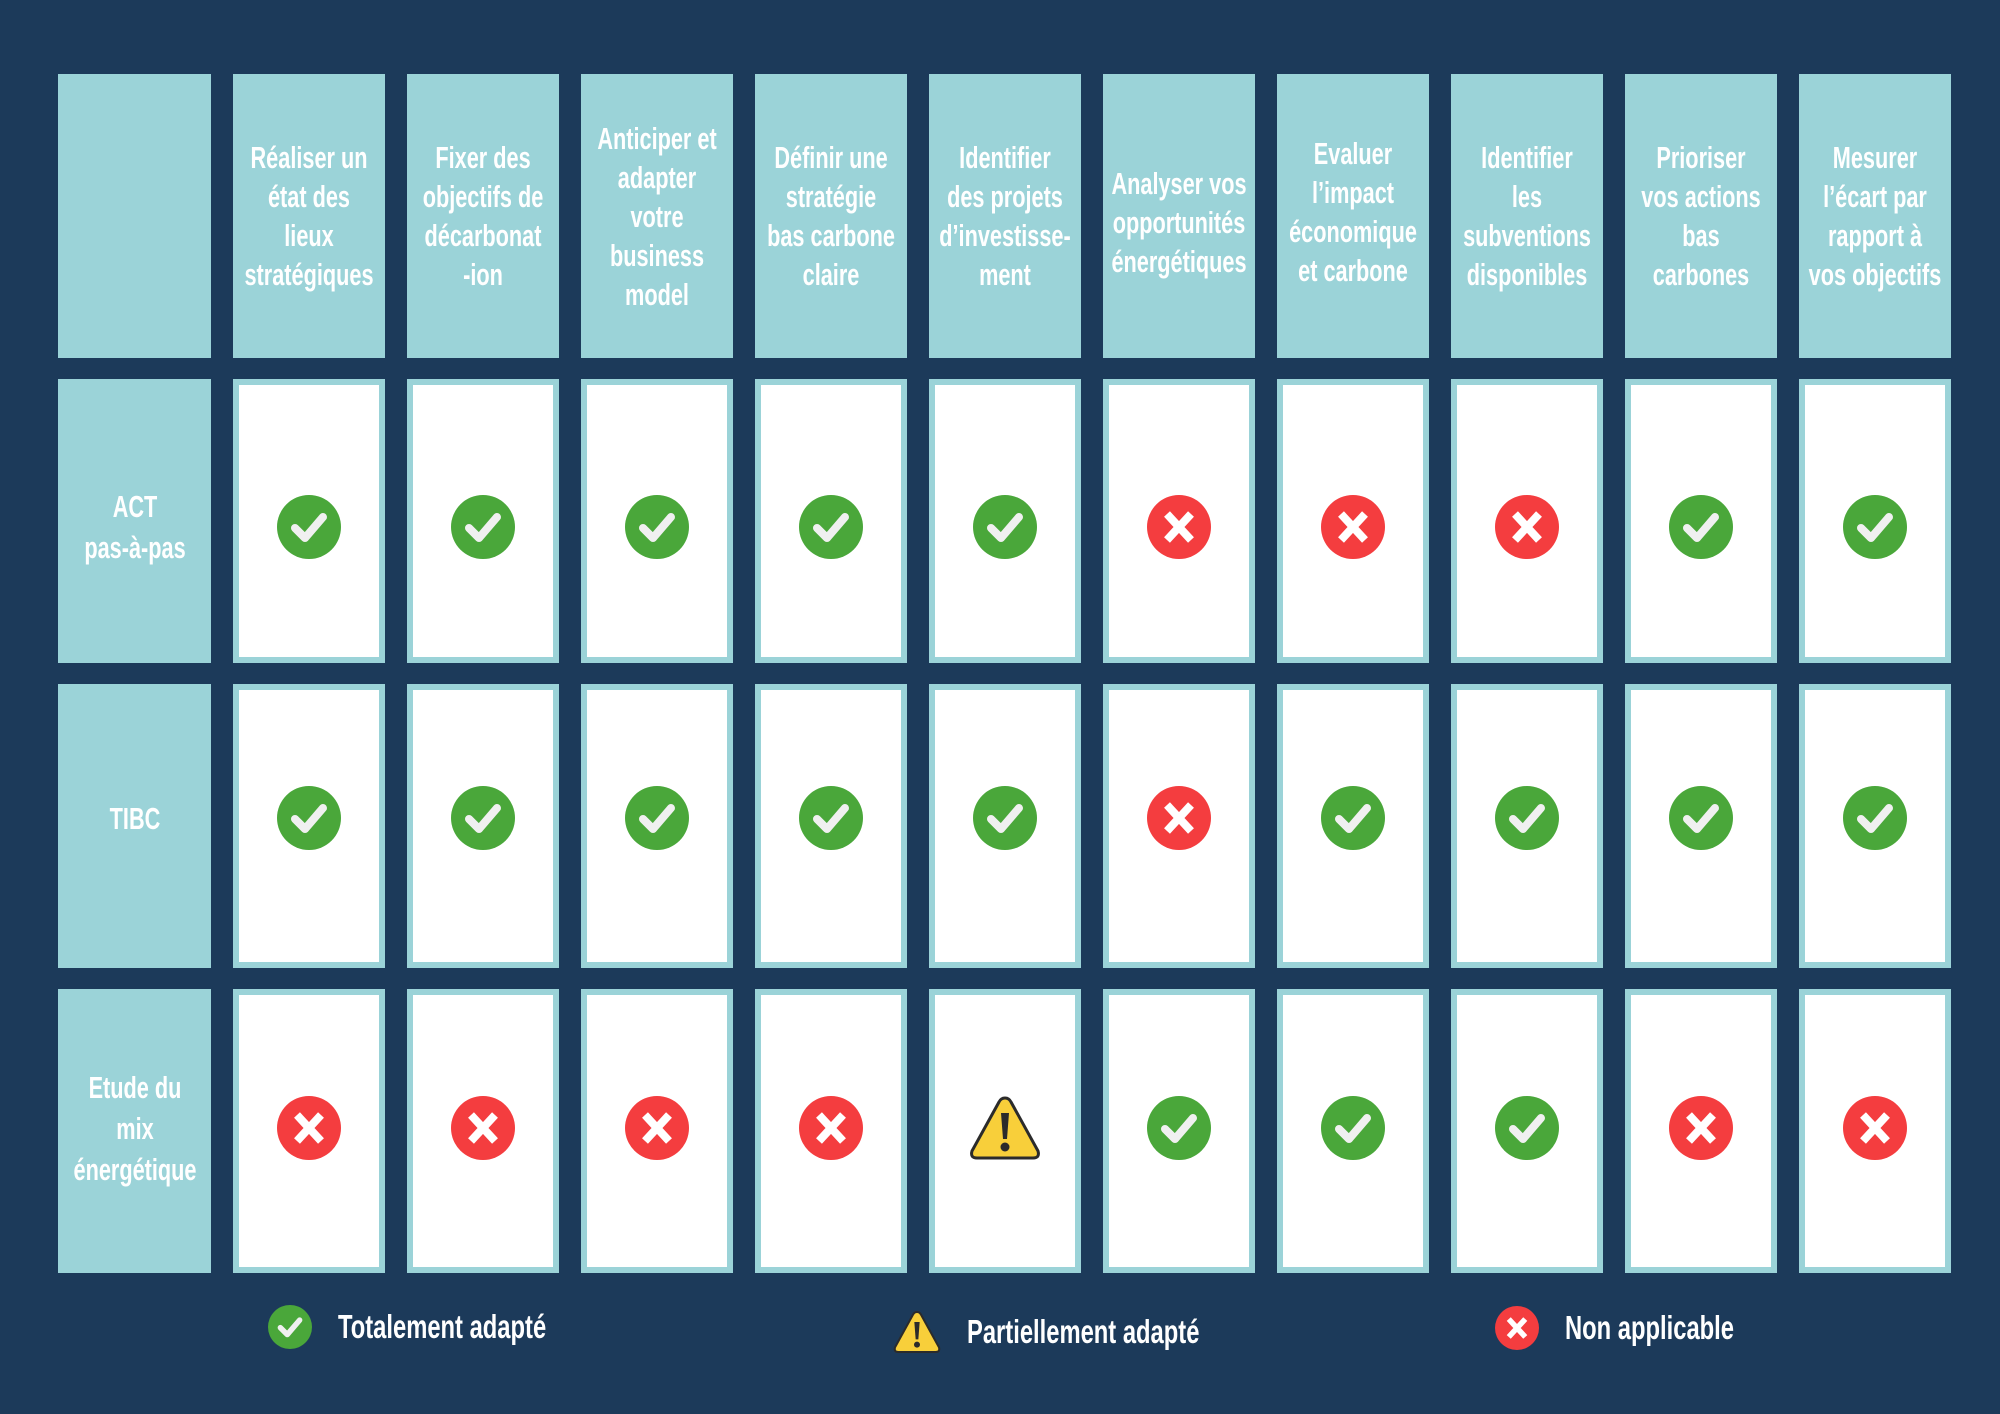  Describe the element at coordinates (1353, 212) in the screenshot. I see `column-header-label: Evaluer l’impact économique et carbone` at that location.